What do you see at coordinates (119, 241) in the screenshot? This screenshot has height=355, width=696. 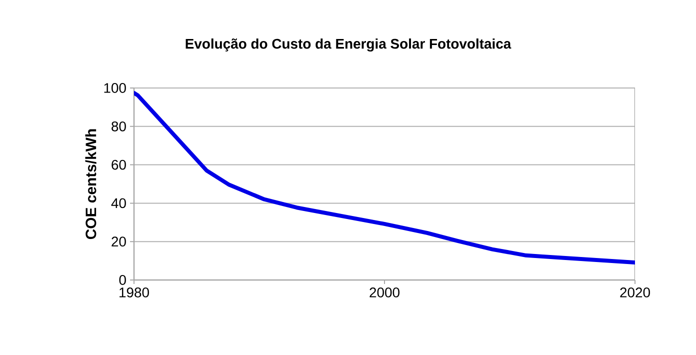 I see `y-tick-label: 20` at bounding box center [119, 241].